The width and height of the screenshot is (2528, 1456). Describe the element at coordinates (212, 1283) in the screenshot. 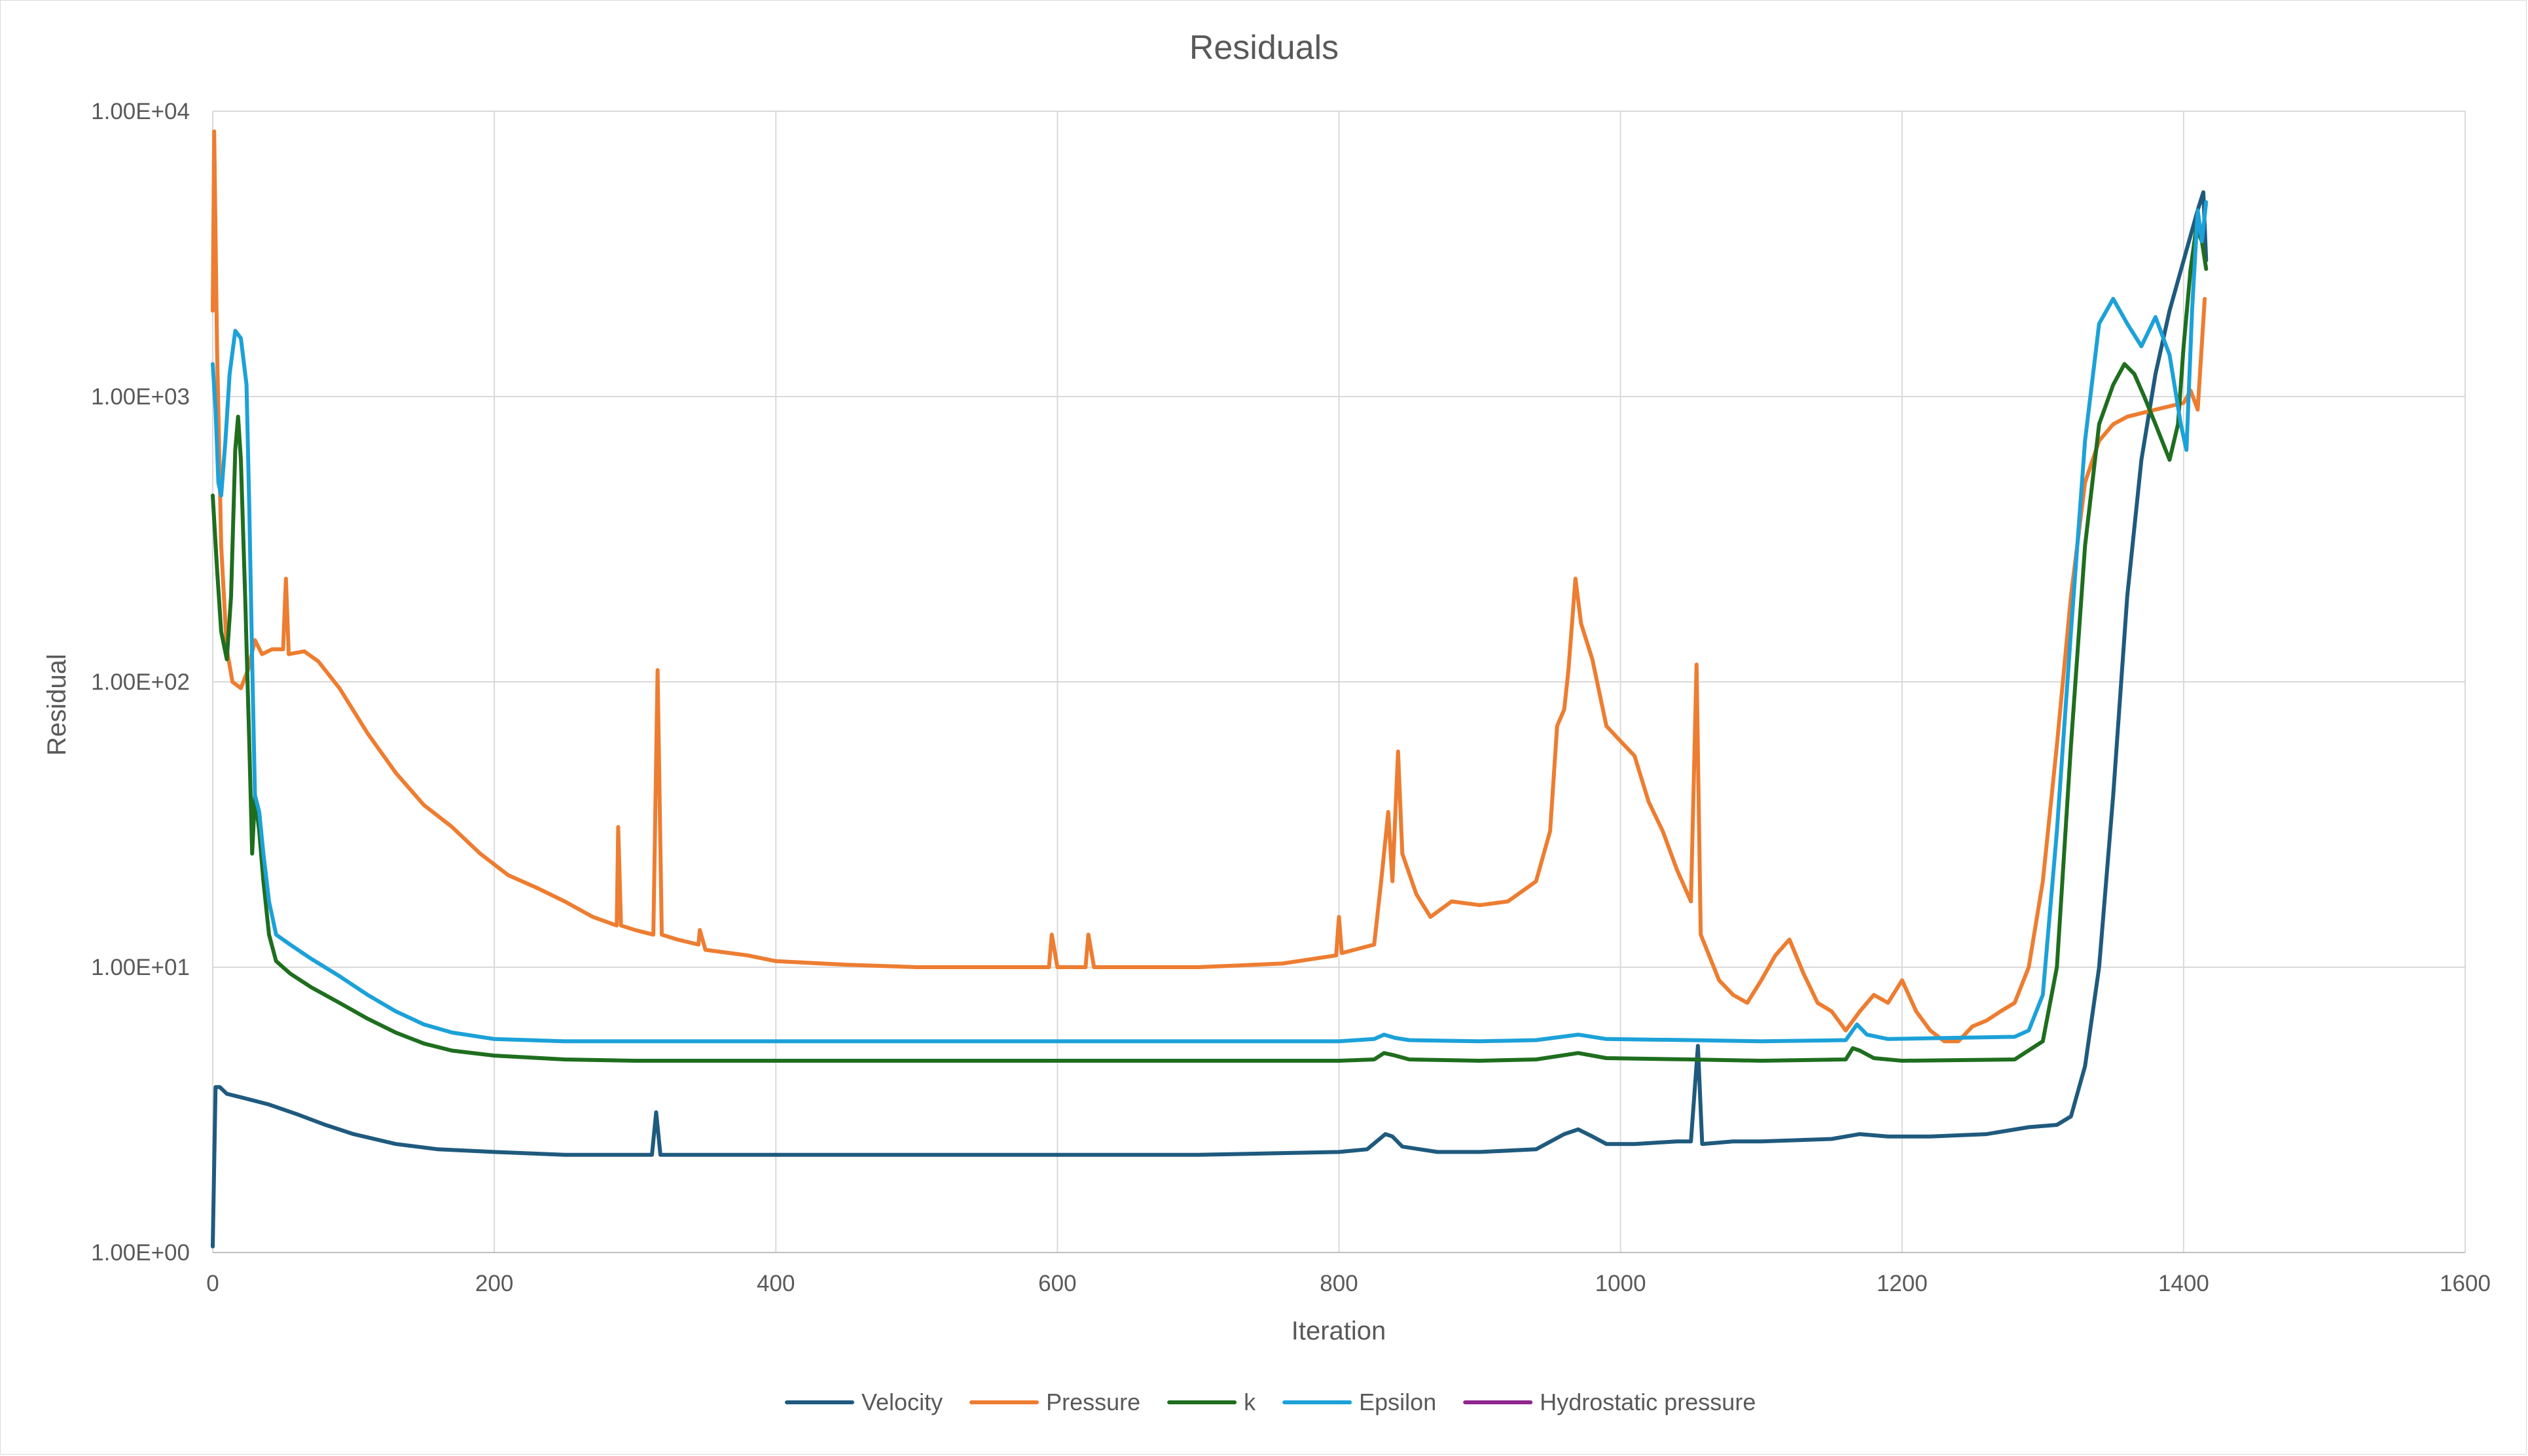

I see `x-tick-label: 0` at that location.